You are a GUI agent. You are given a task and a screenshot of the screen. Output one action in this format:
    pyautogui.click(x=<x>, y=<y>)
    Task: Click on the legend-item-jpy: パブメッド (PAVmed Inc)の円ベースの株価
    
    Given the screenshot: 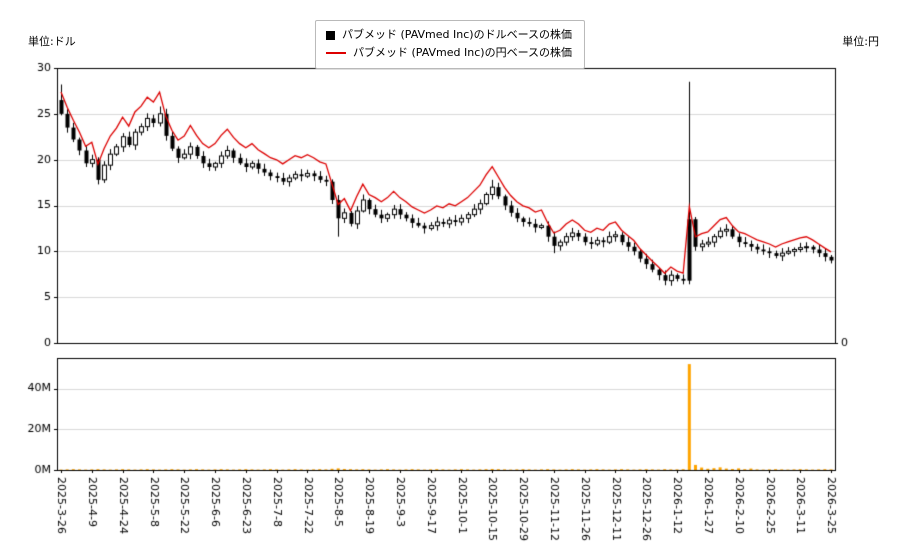 What is the action you would take?
    pyautogui.click(x=449, y=53)
    